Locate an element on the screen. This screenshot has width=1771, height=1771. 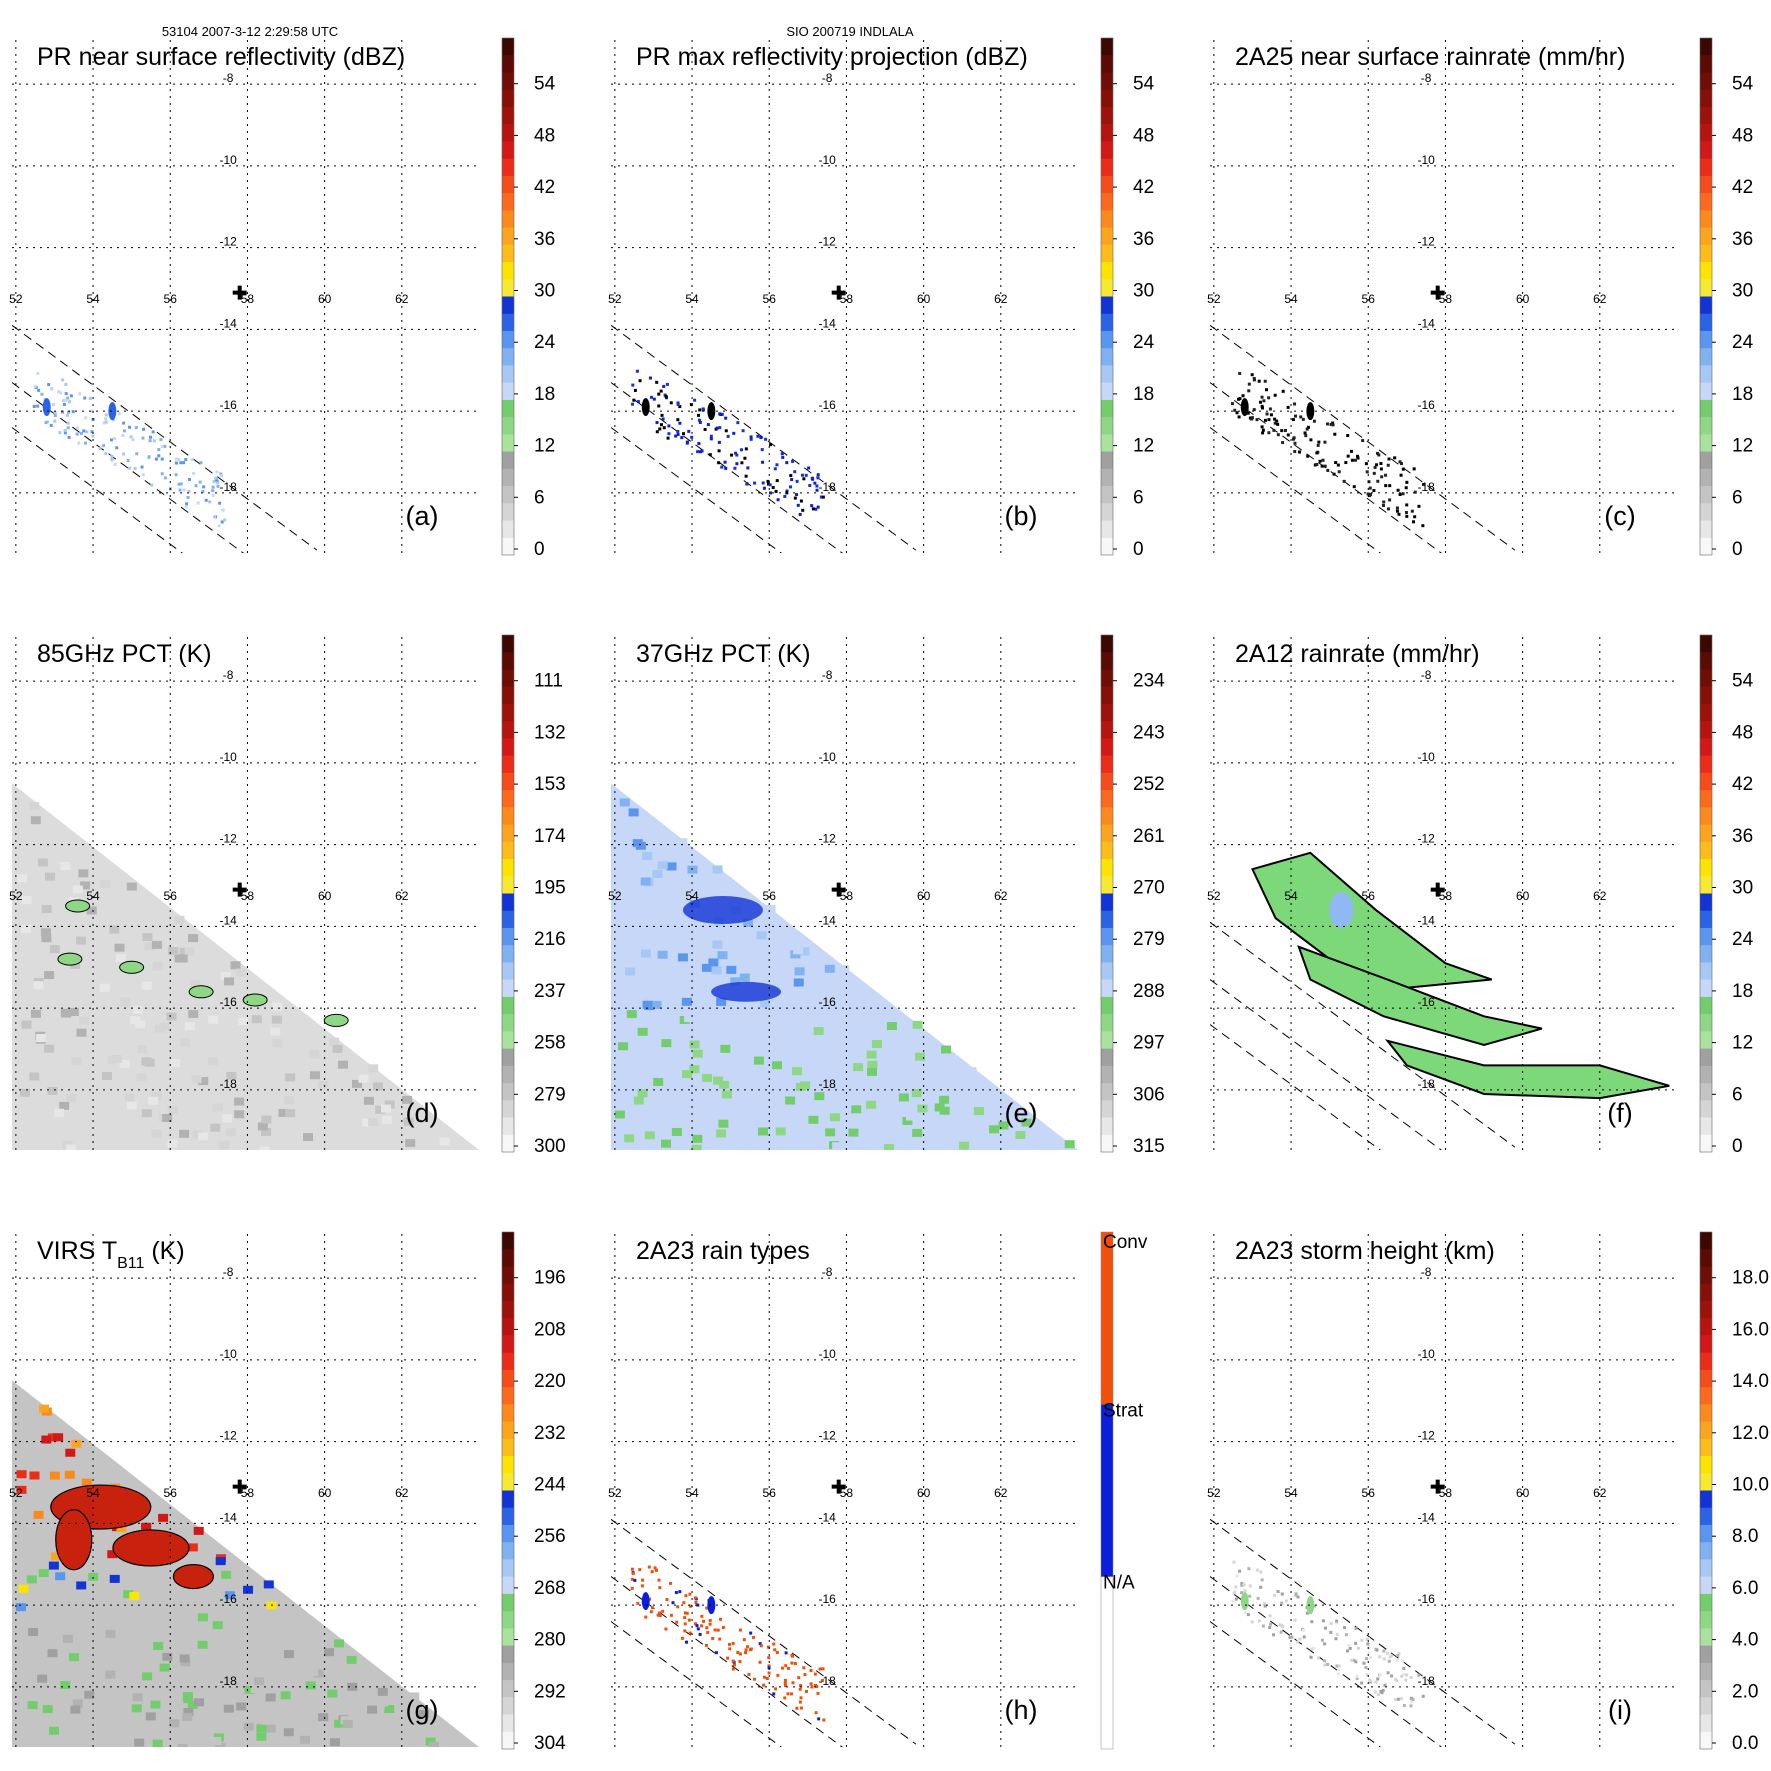
colorbar-label: 0 is located at coordinates (1138, 549).